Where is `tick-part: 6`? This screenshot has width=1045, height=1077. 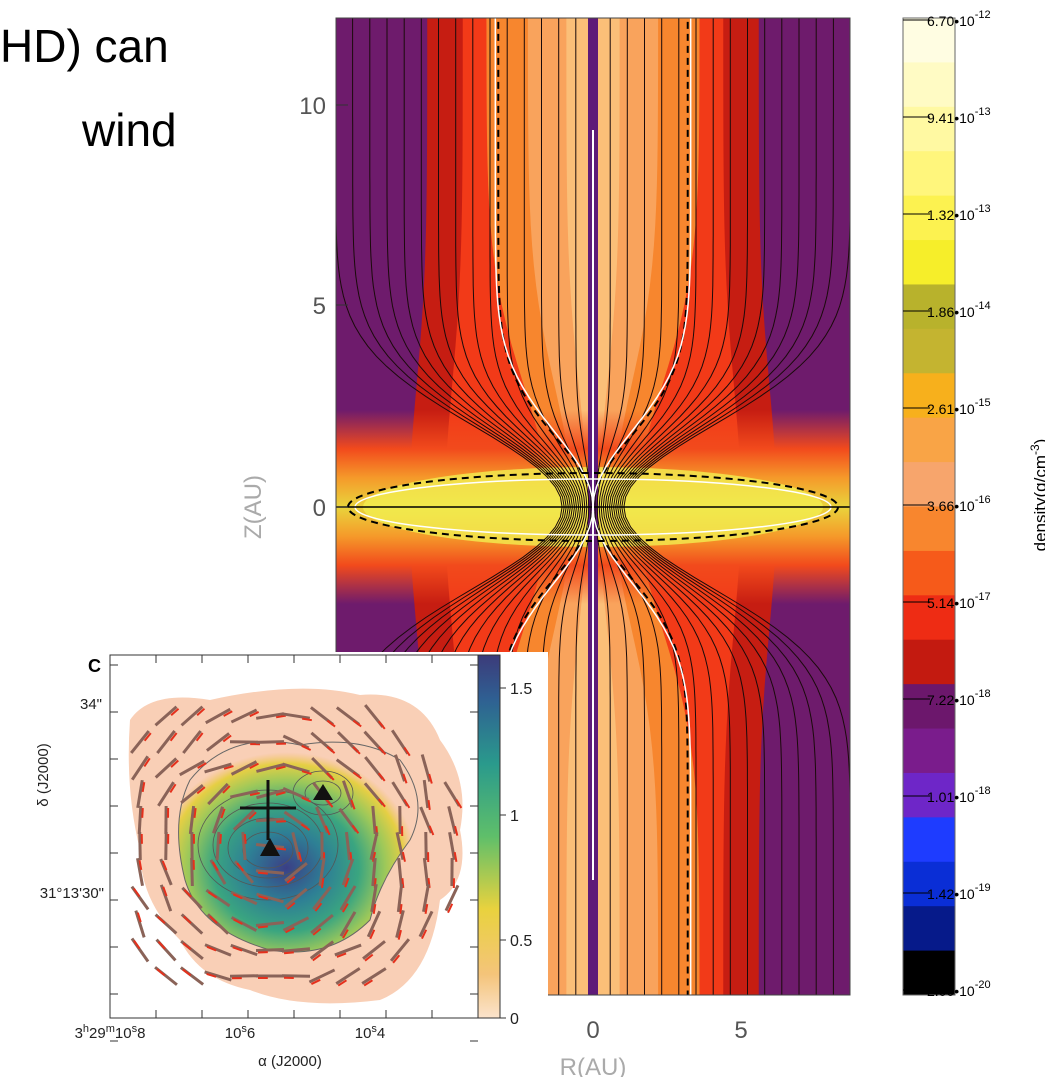
tick-part: 6 is located at coordinates (251, 1033).